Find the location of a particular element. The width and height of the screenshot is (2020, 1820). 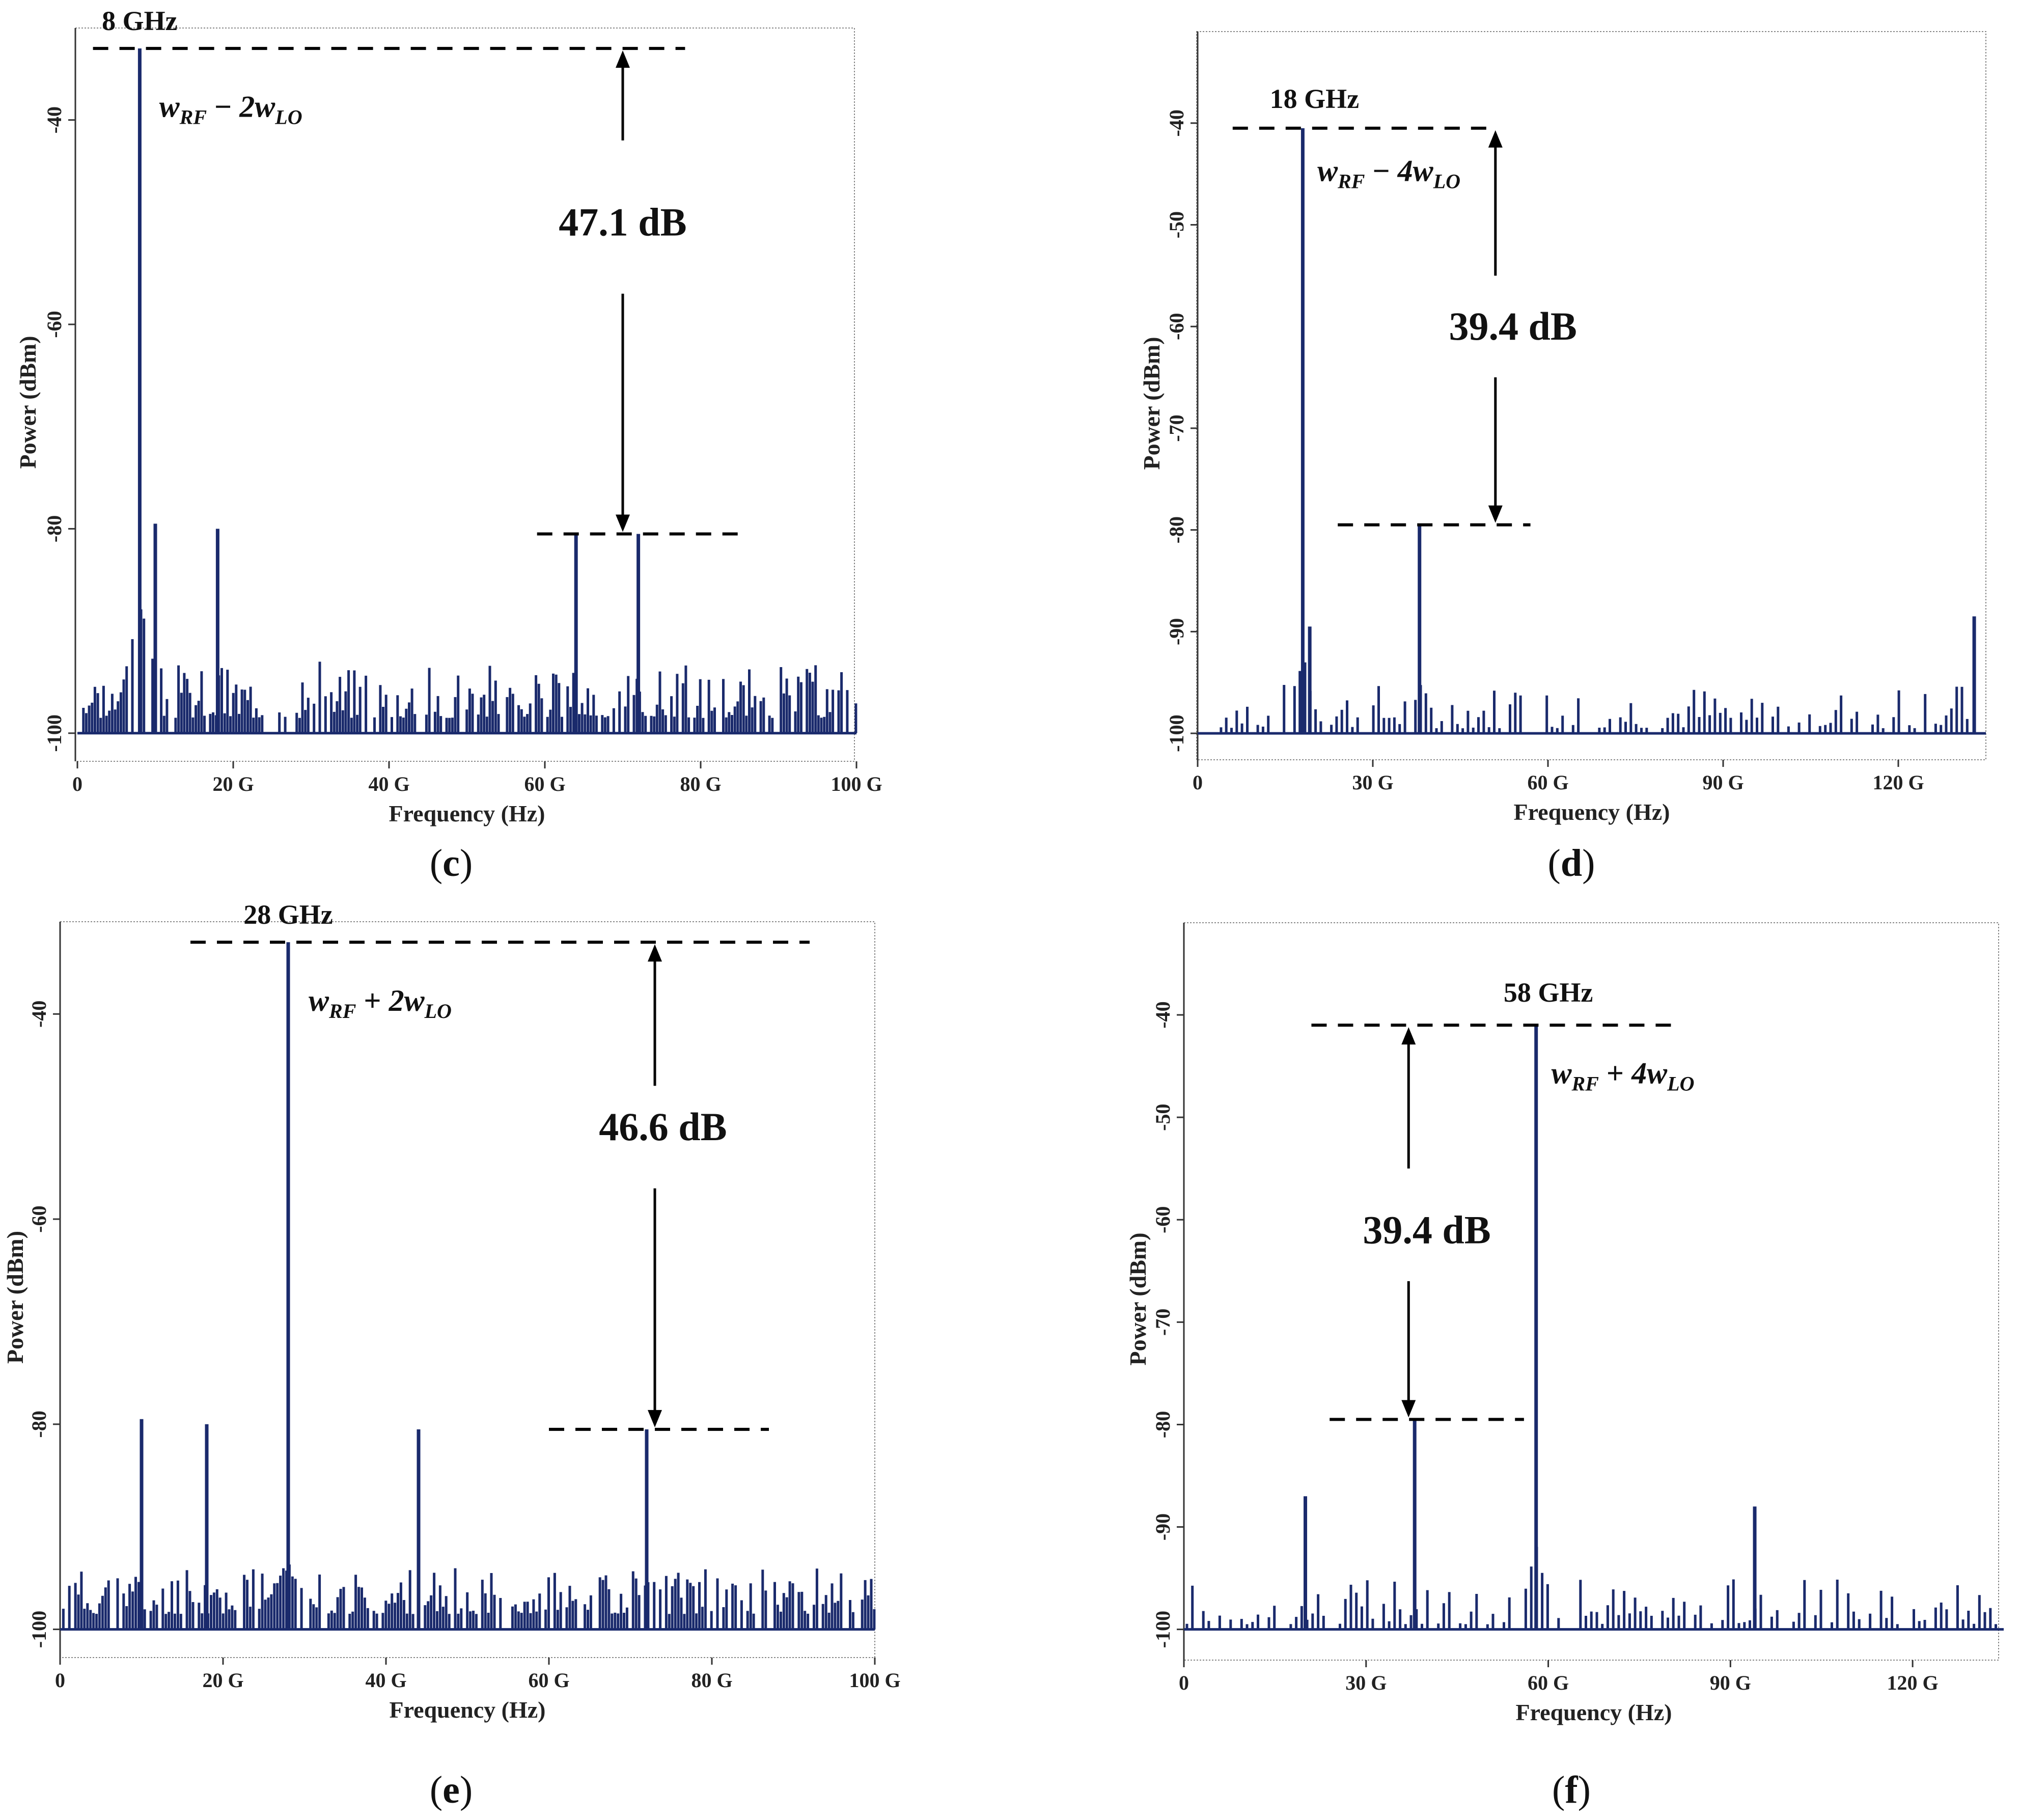

panel-caption: (d) is located at coordinates (1571, 864).